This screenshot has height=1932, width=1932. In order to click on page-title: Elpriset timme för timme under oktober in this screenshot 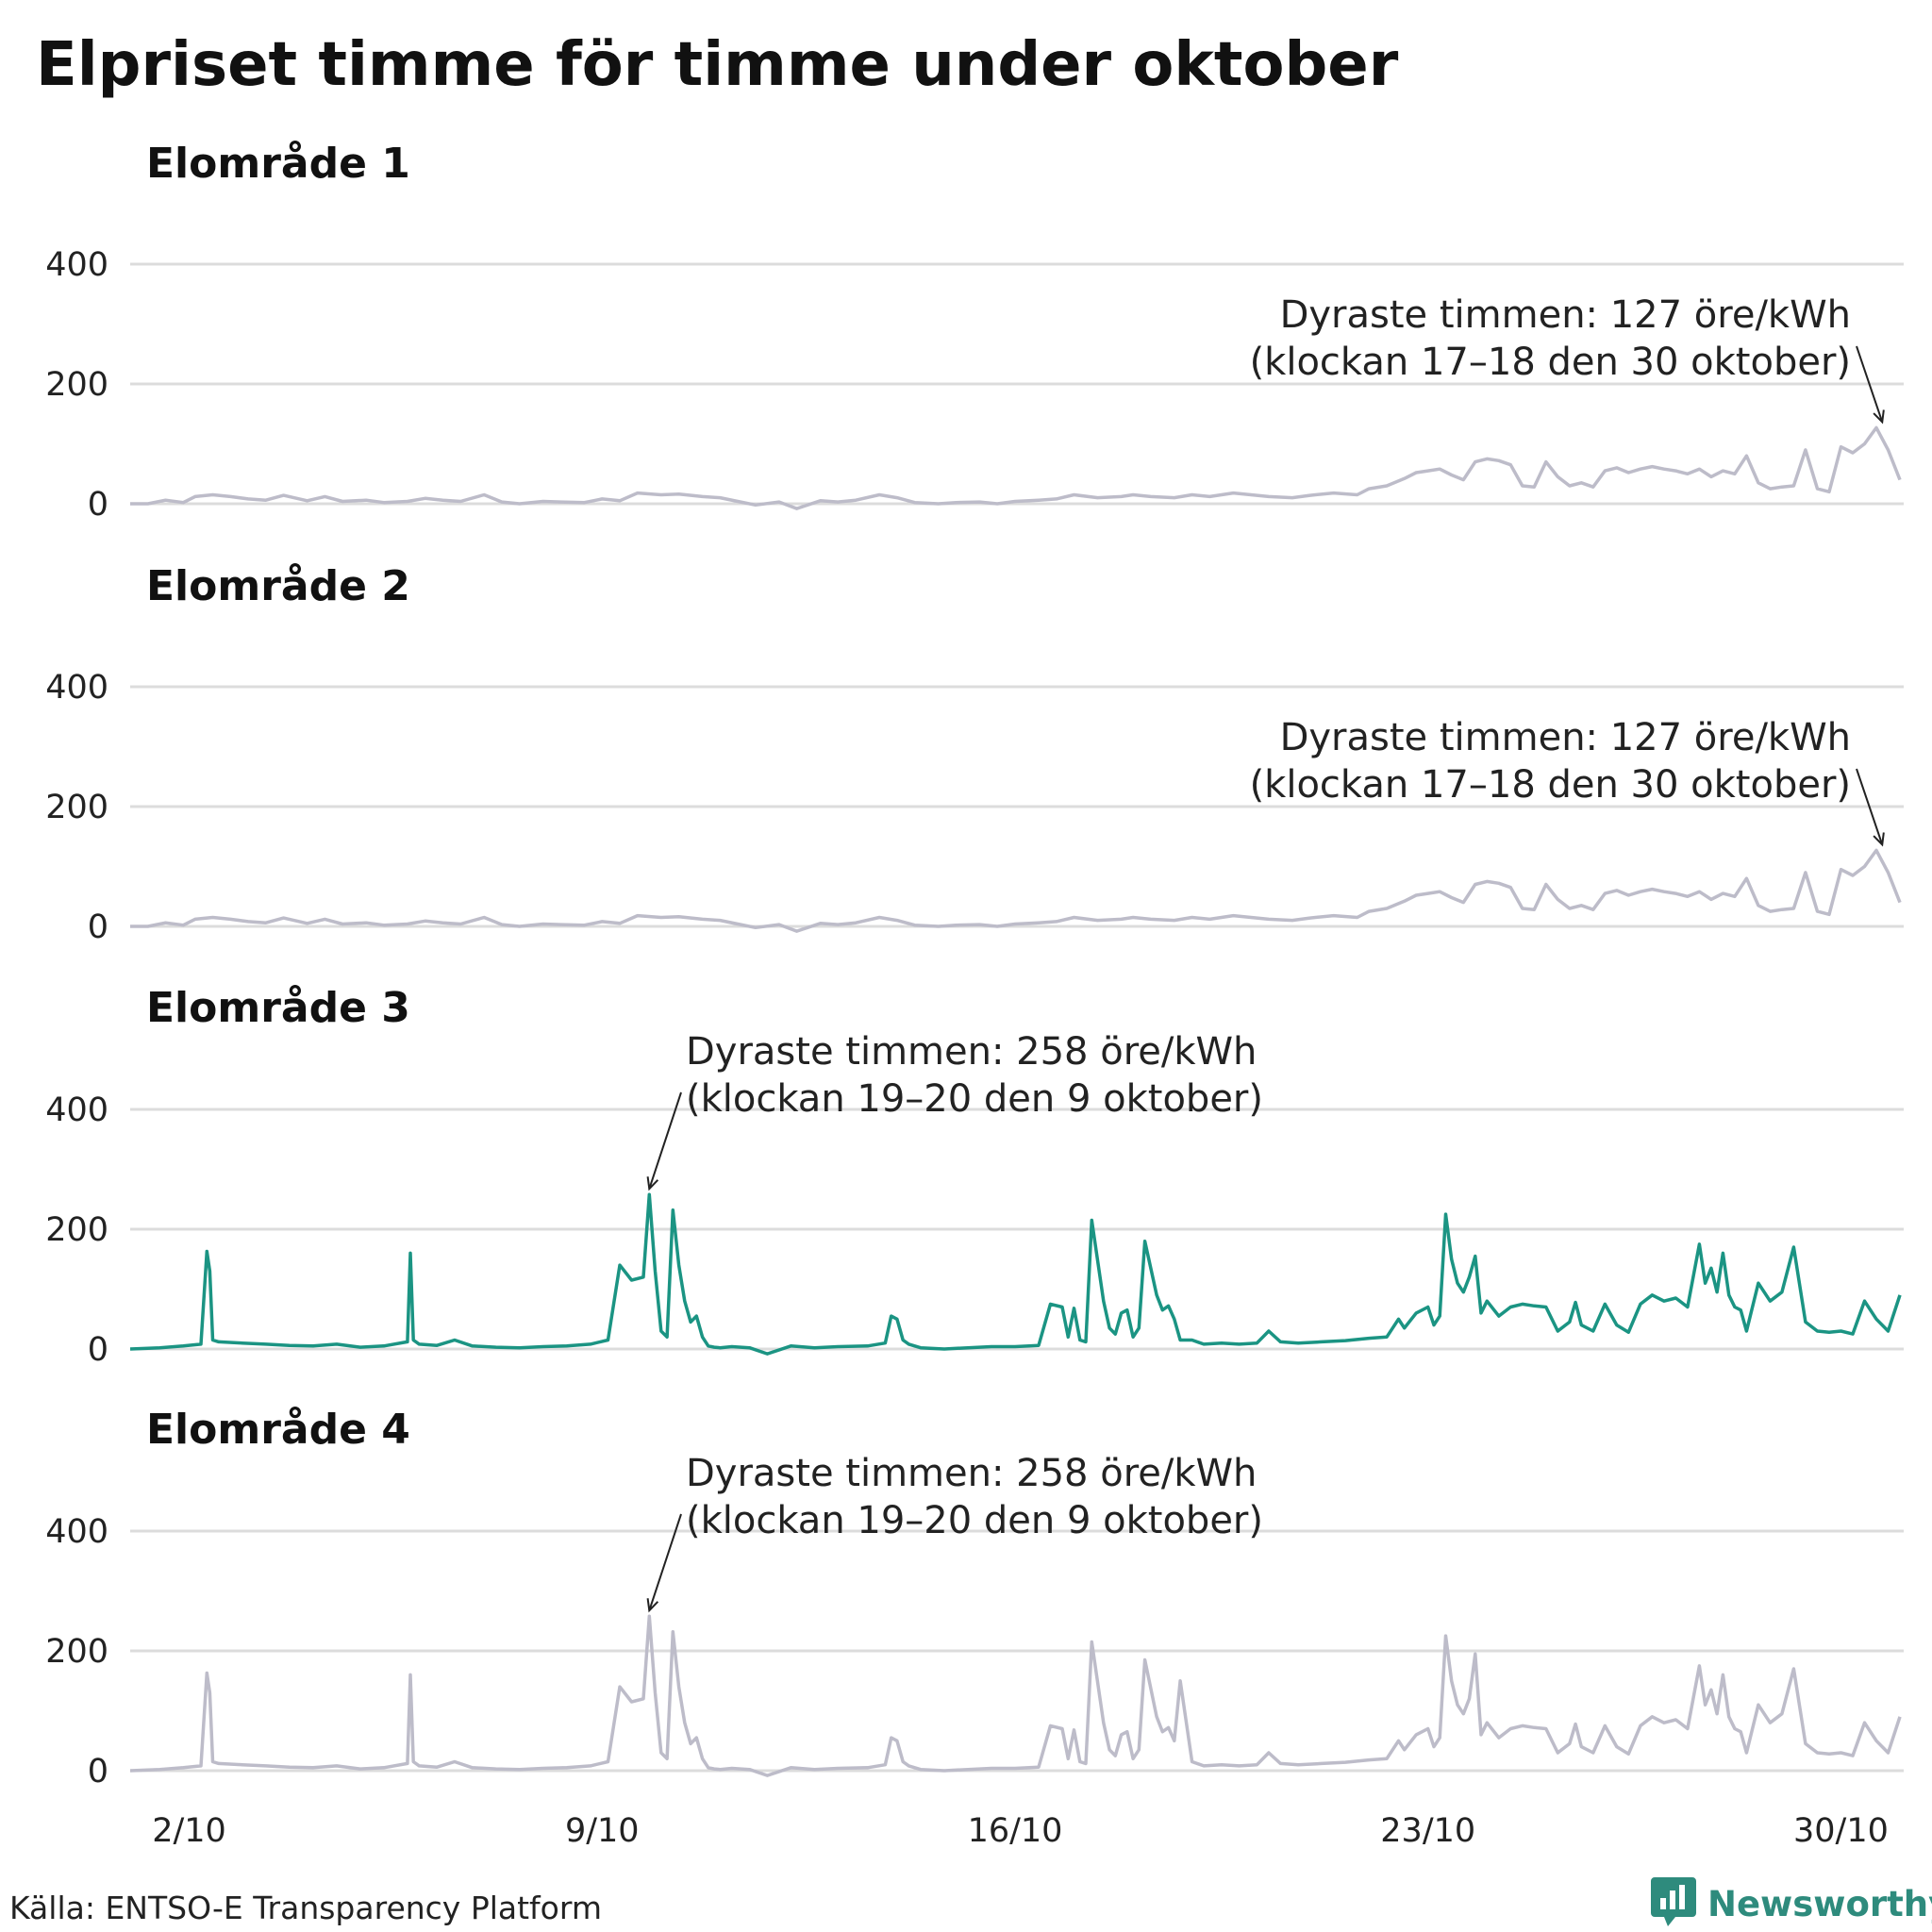, I will do `click(718, 65)`.